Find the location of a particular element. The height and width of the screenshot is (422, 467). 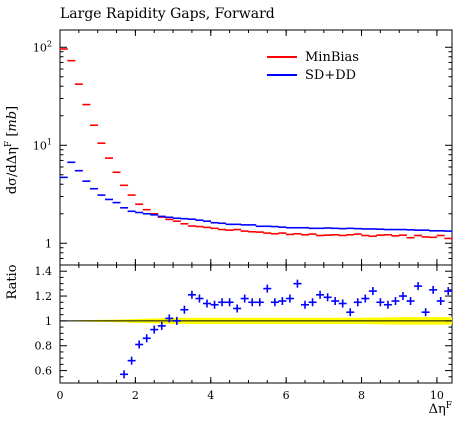

x-tick-label: 4 is located at coordinates (210, 395).